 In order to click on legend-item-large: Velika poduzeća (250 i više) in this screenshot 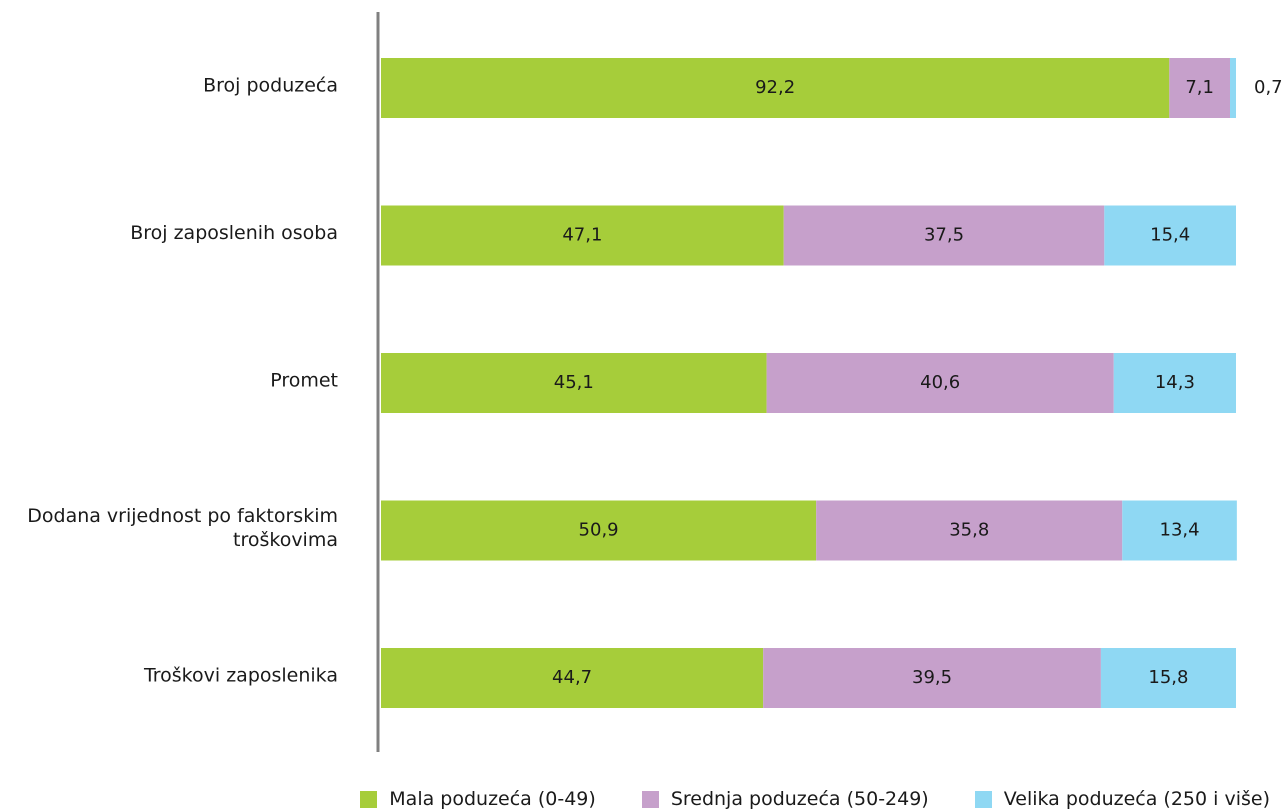, I will do `click(1122, 799)`.